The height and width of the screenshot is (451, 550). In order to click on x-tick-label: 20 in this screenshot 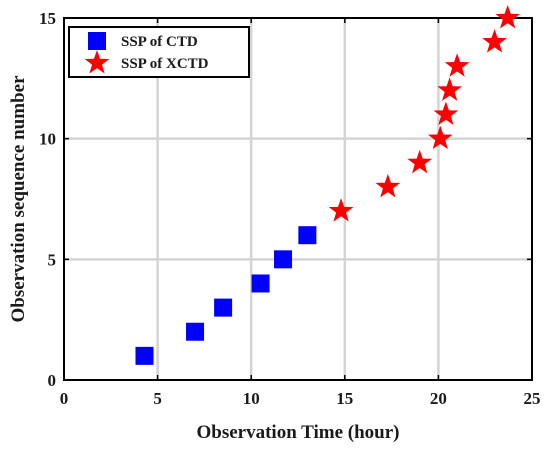, I will do `click(438, 398)`.